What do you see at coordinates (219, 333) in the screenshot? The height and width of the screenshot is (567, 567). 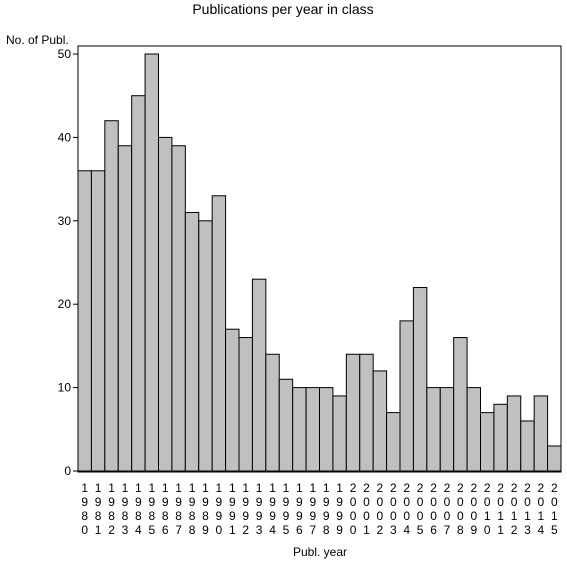 I see `bar-1990` at bounding box center [219, 333].